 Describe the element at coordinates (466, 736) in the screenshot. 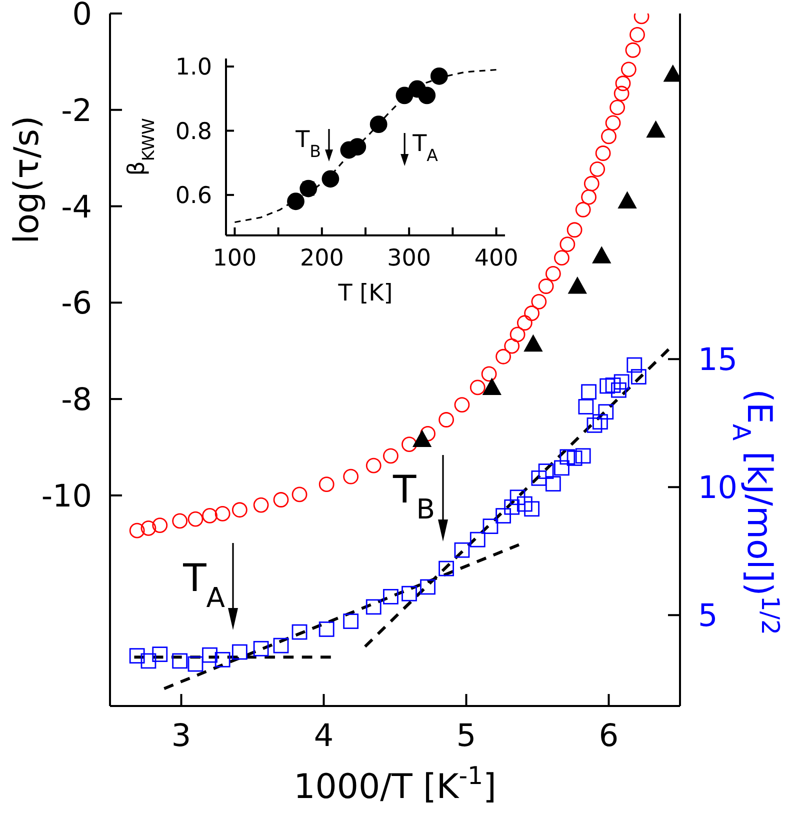

I see `x-tick-label: 5` at that location.